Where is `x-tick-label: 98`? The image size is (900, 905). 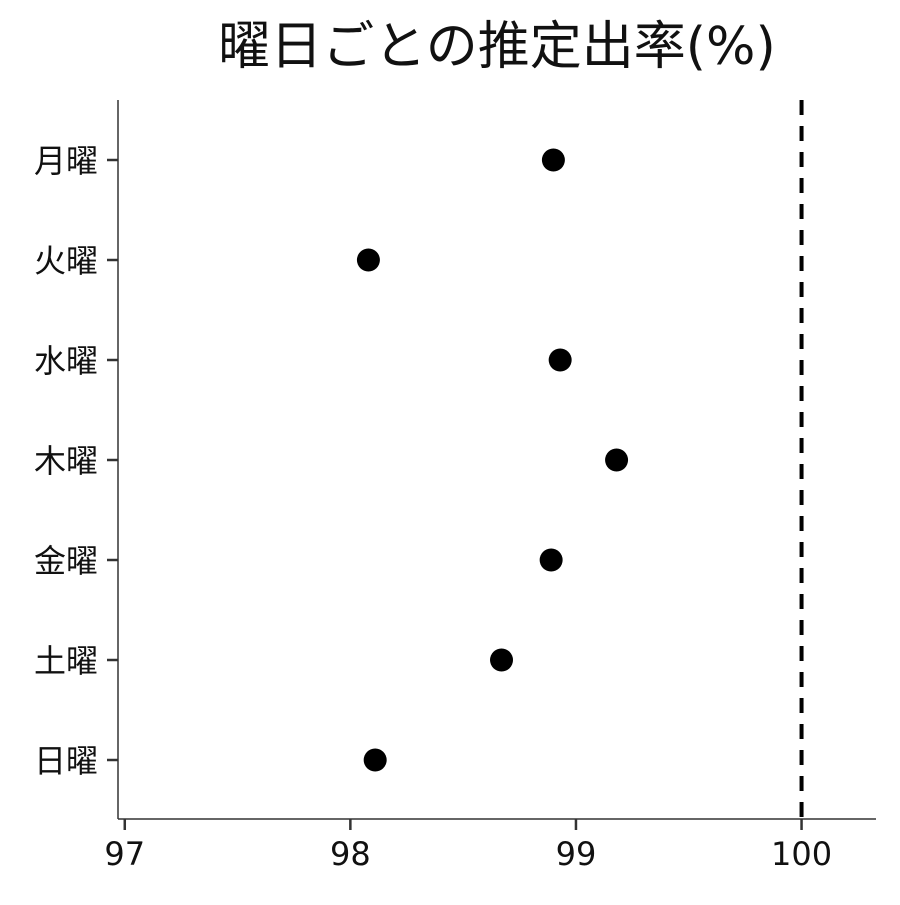 x-tick-label: 98 is located at coordinates (350, 854).